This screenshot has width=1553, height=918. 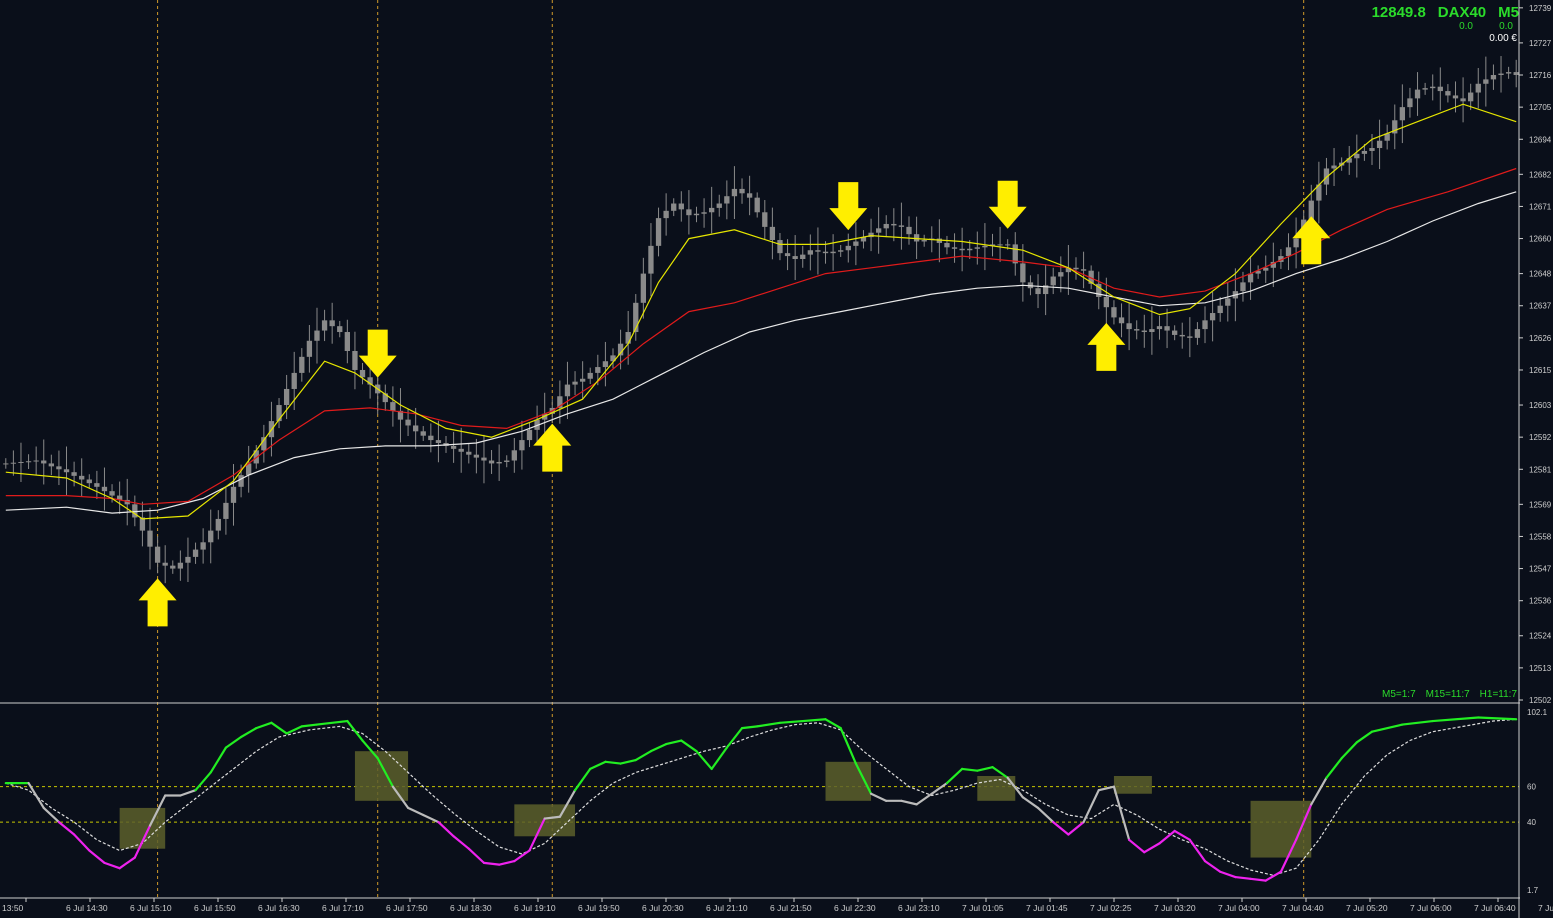 What do you see at coordinates (343, 908) in the screenshot?
I see `time-tick-label: 6 Jul 17:10` at bounding box center [343, 908].